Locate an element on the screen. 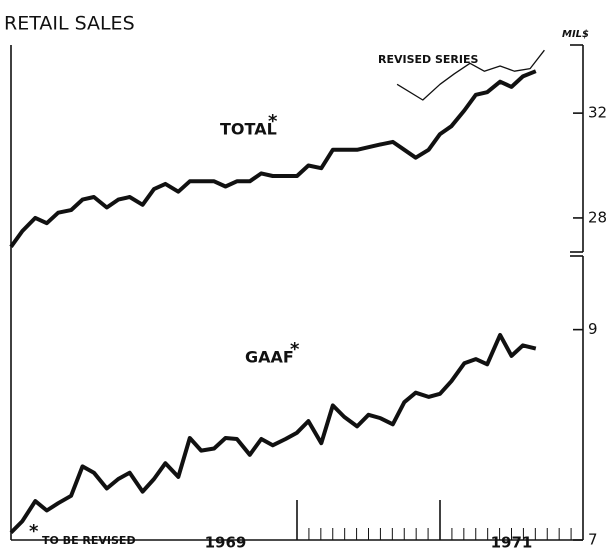  y-tick-label: 28 is located at coordinates (597, 217).